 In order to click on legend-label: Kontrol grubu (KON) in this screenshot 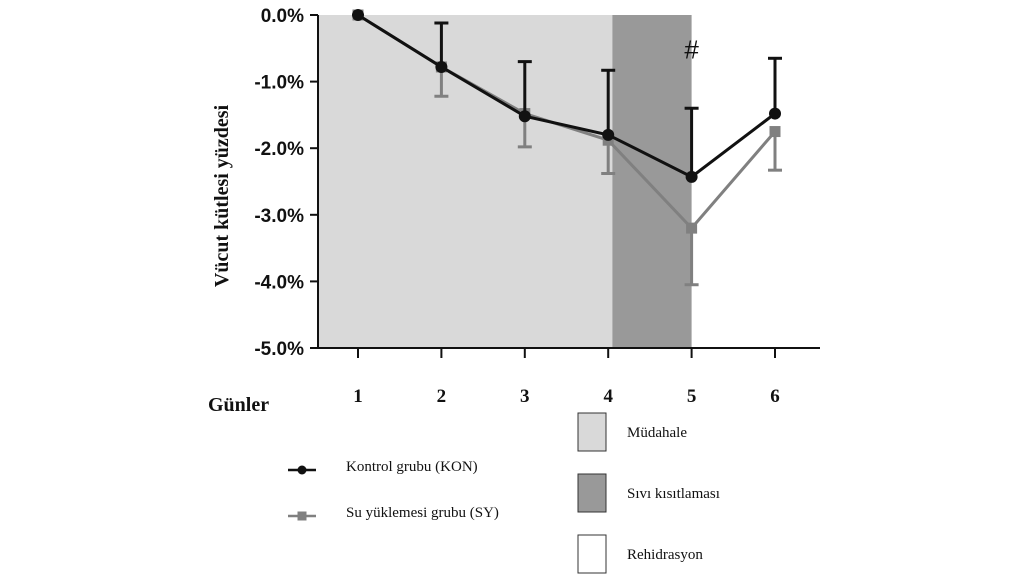, I will do `click(412, 467)`.